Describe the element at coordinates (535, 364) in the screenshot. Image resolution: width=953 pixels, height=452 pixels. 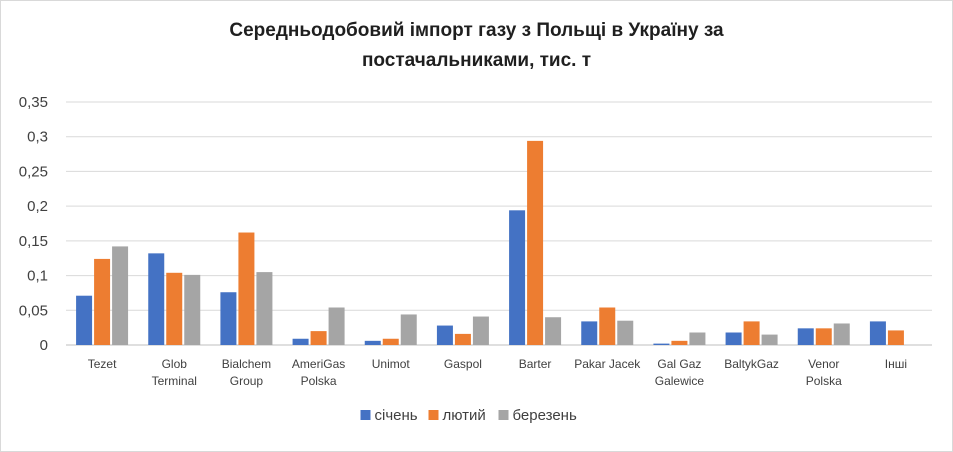
I see `x-tick-label: Barter` at that location.